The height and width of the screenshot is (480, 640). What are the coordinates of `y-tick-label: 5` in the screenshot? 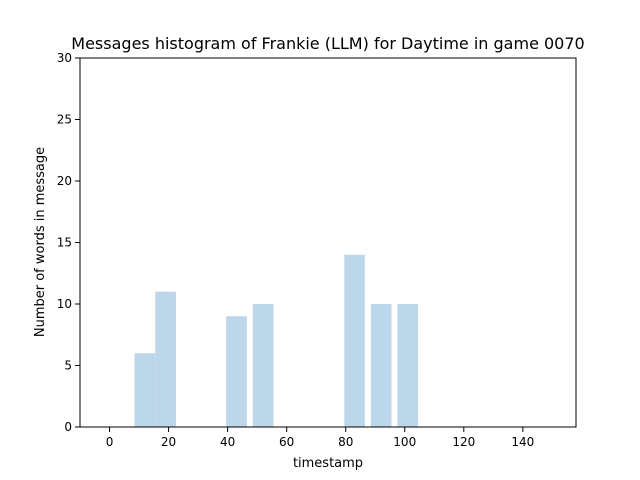 It's located at (68, 366).